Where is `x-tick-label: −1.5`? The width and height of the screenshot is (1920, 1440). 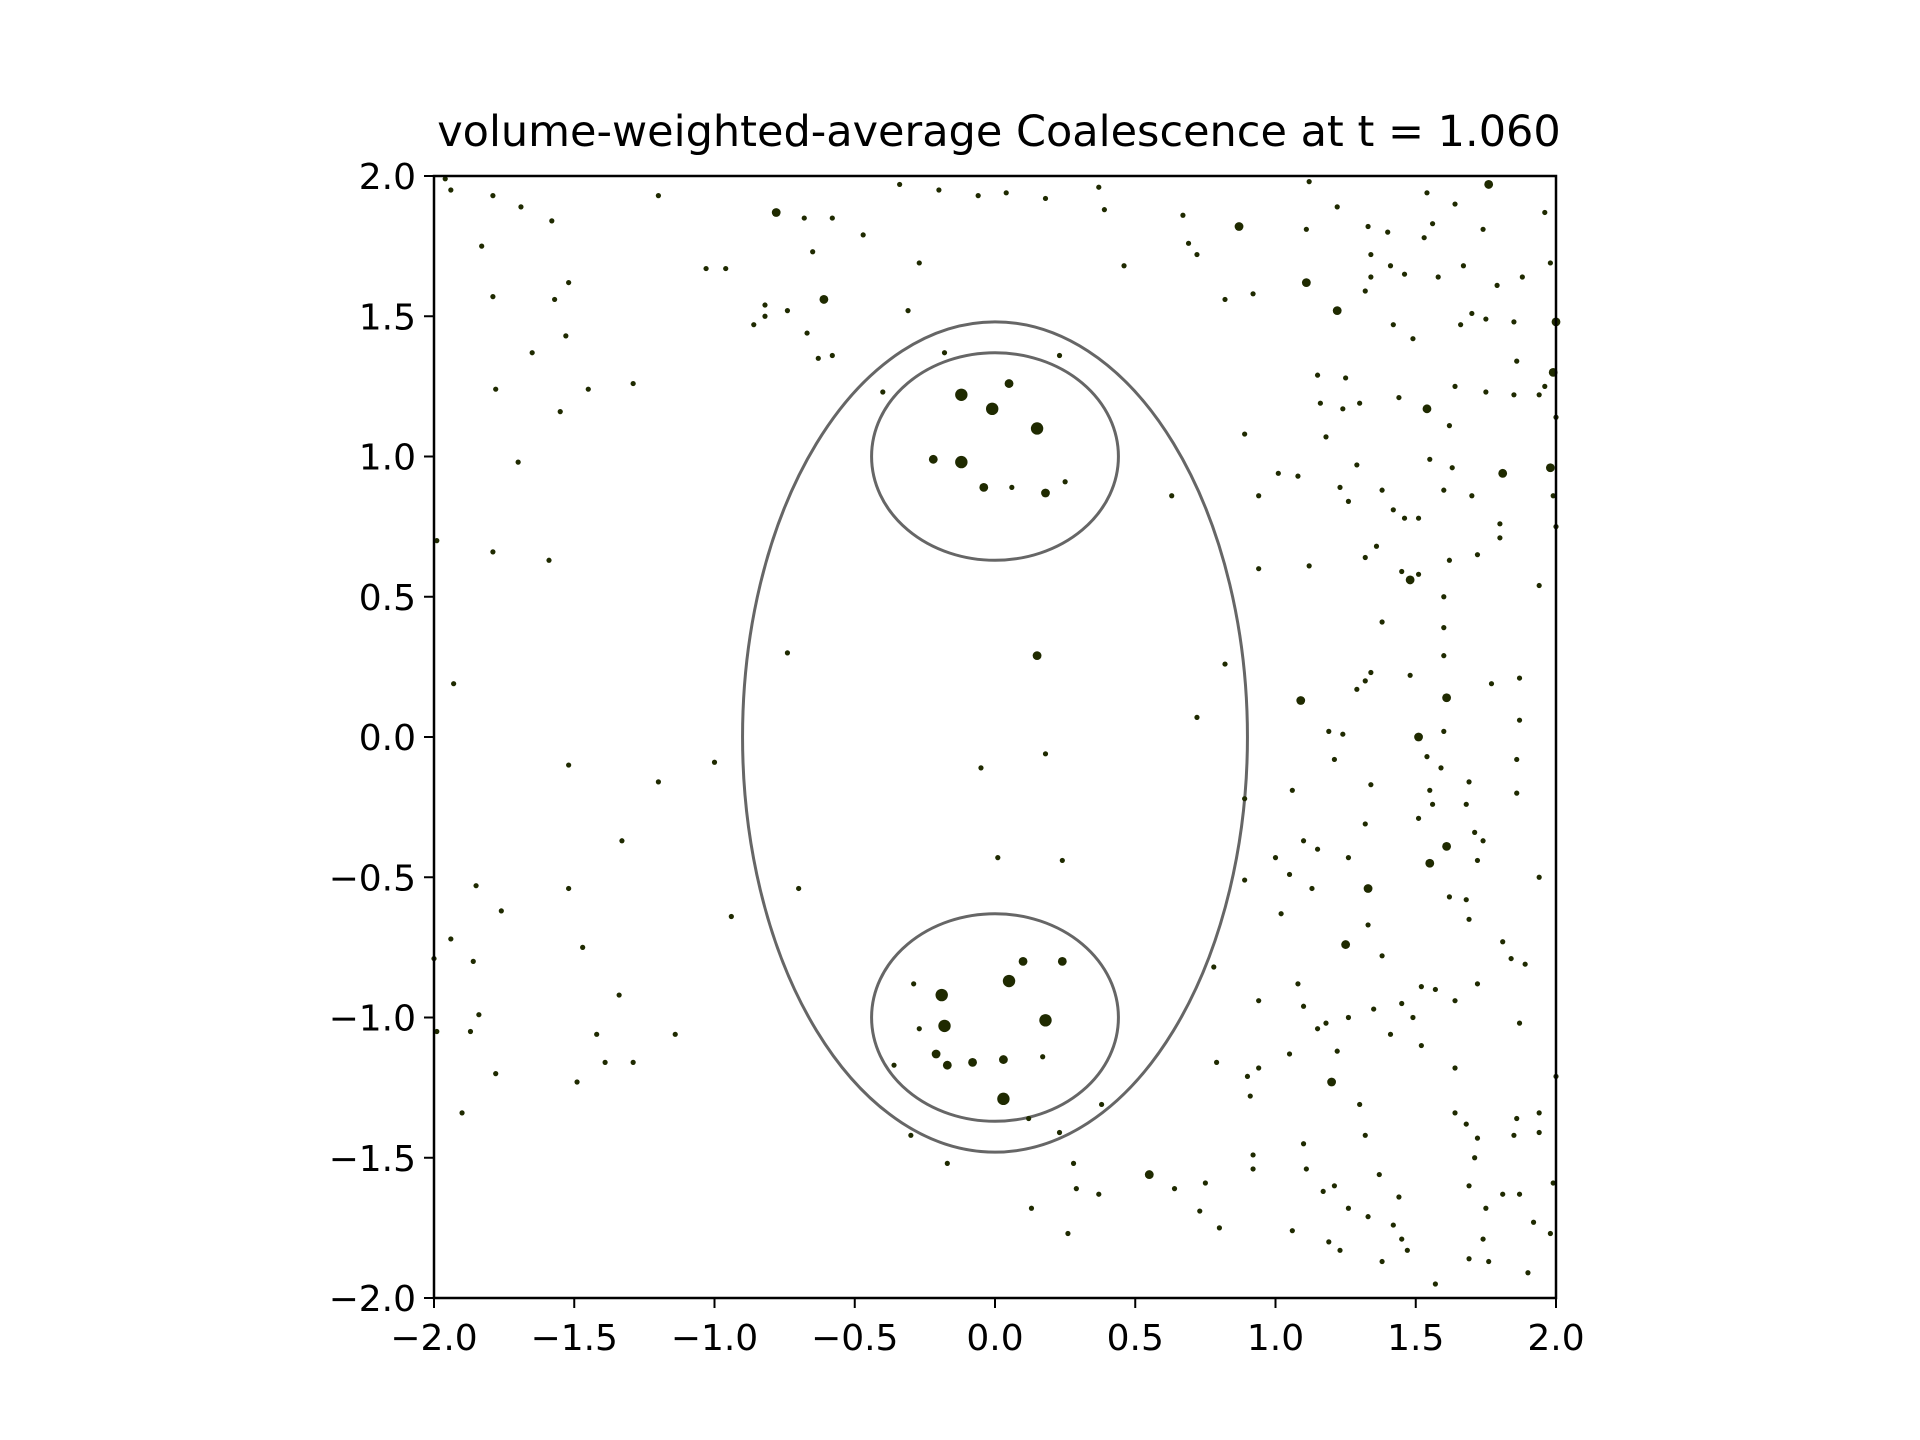
x-tick-label: −1.5 is located at coordinates (574, 1338).